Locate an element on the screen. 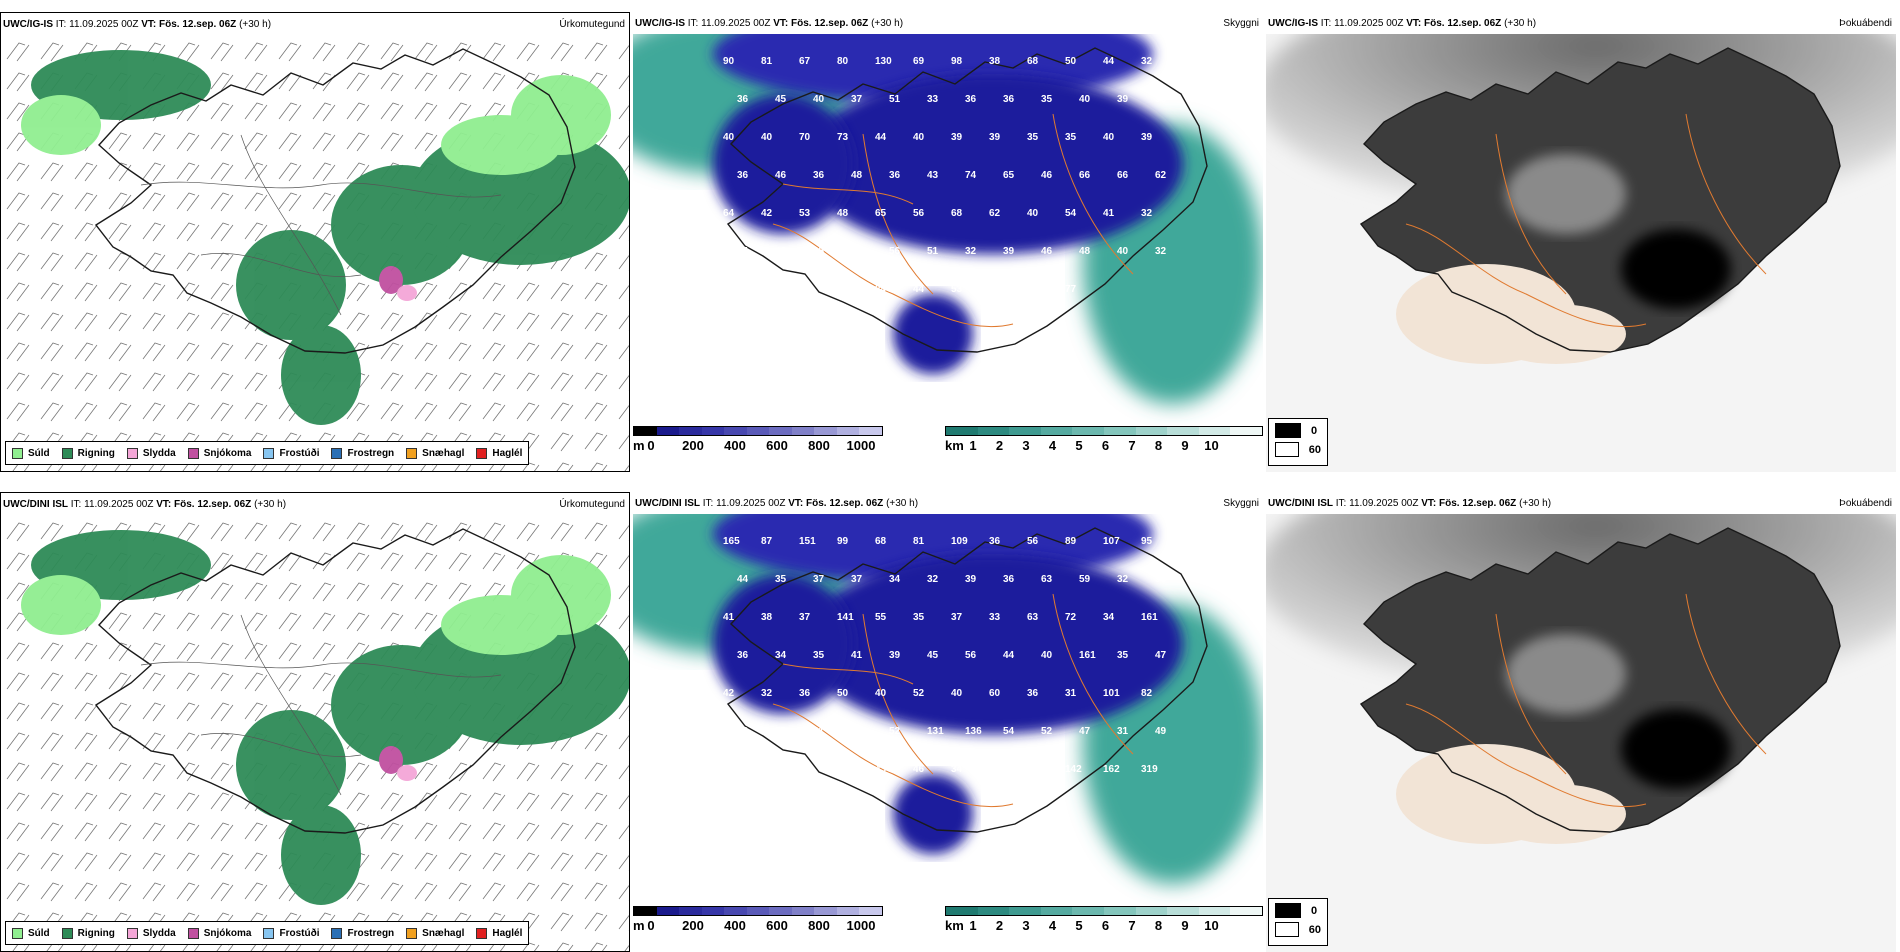  visibility-value: 56 is located at coordinates (1033, 541).